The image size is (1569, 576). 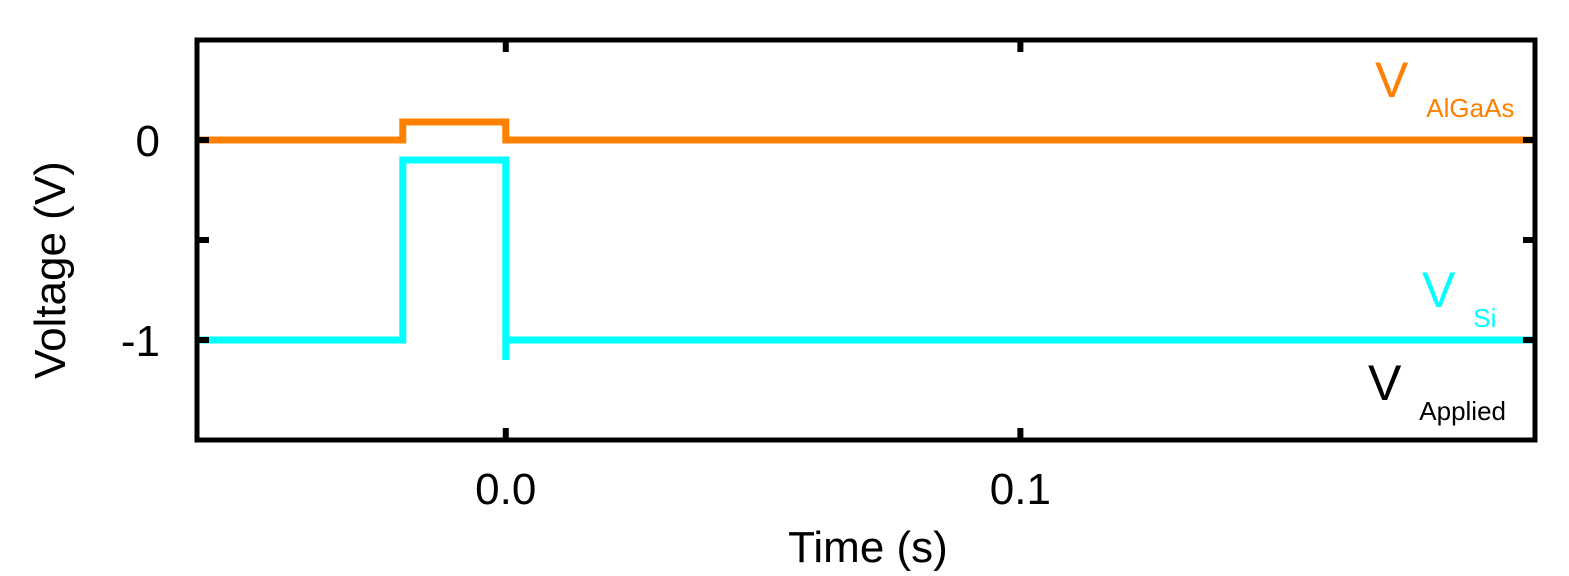 I want to click on series-label-algaas-main: V, so click(x=1392, y=80).